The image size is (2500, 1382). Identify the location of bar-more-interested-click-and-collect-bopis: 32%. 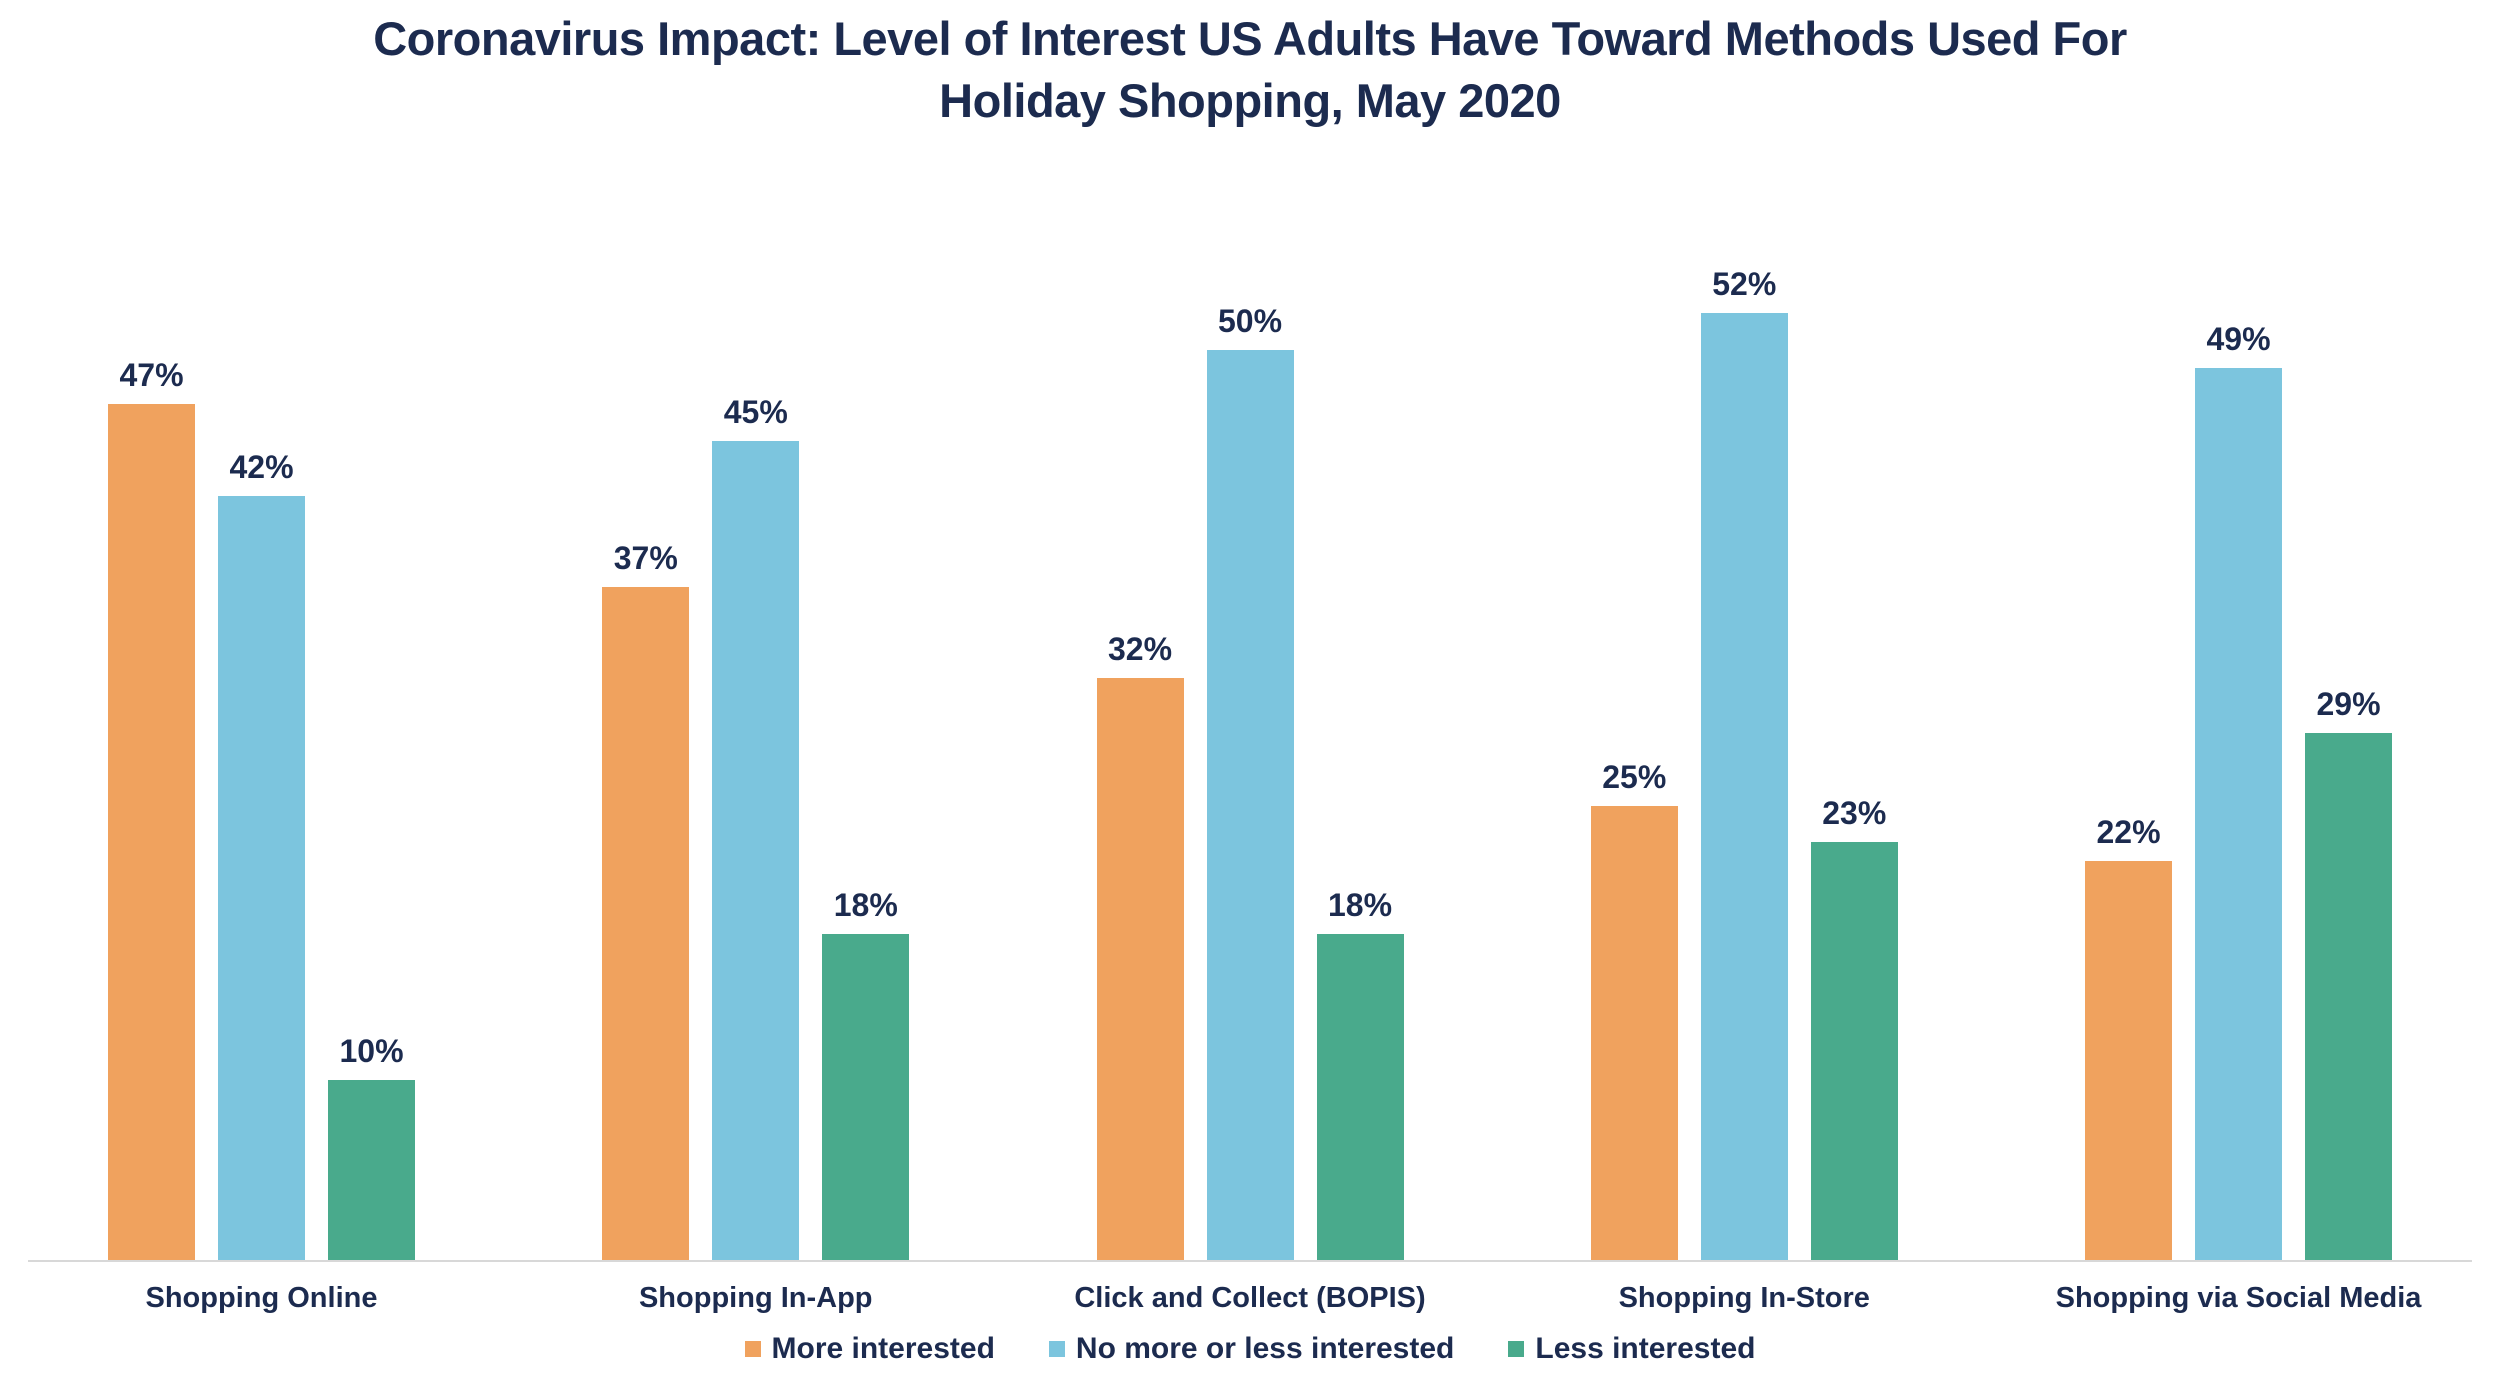
(1140, 946).